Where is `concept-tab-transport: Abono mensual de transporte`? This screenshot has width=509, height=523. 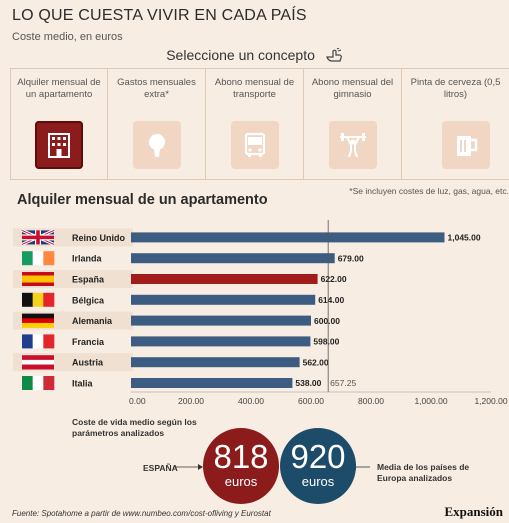 concept-tab-transport: Abono mensual de transporte is located at coordinates (255, 124).